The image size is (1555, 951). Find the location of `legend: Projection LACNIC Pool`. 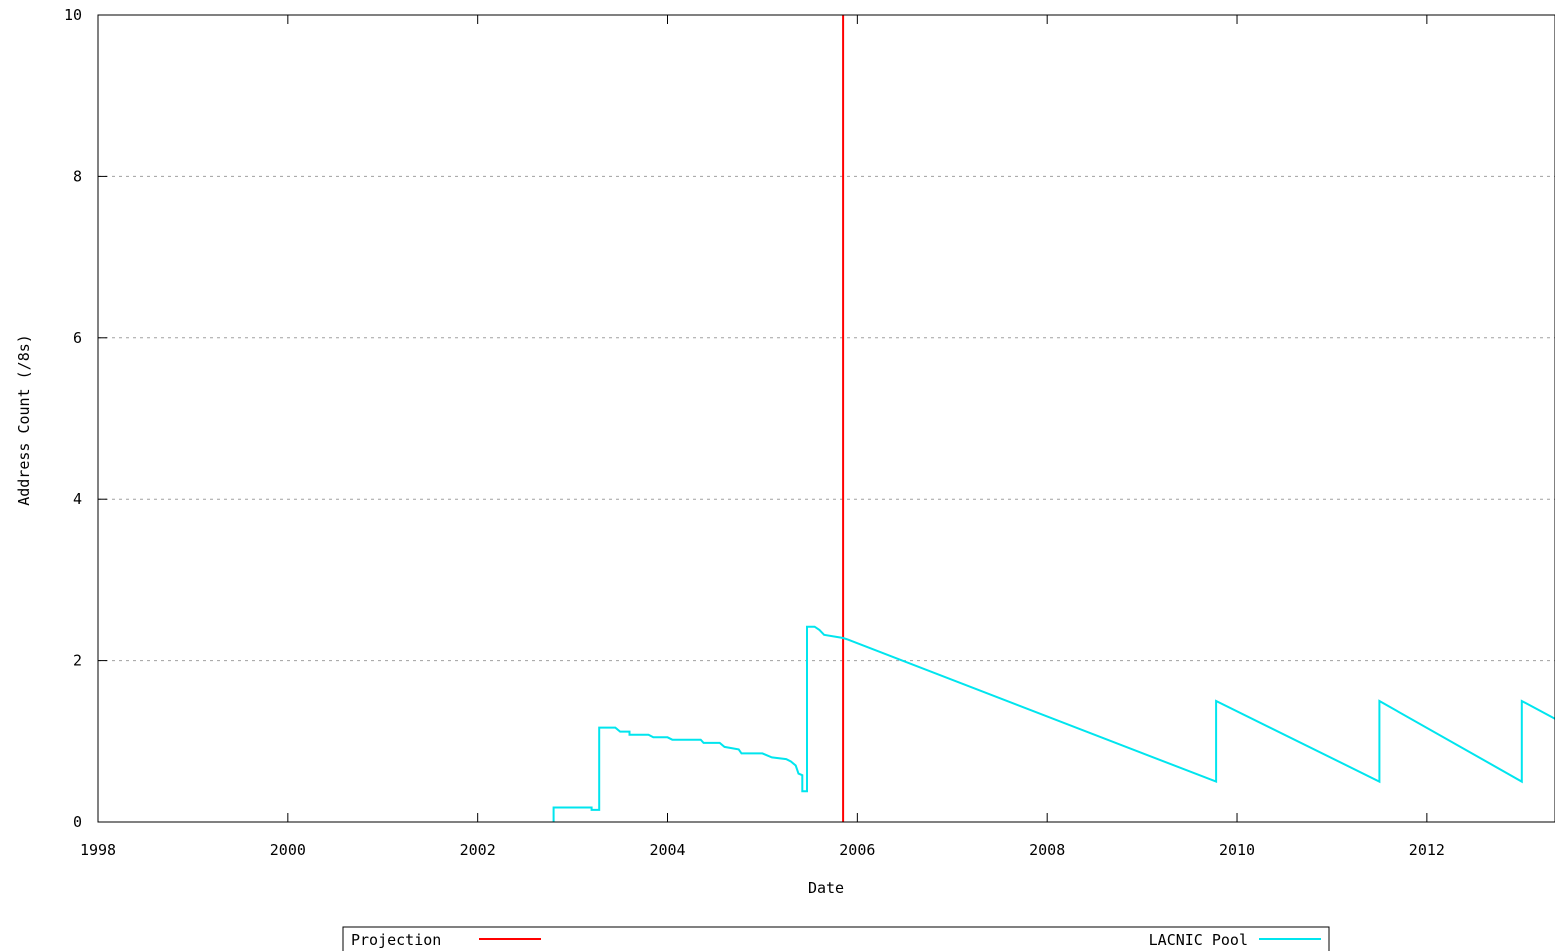

legend: Projection LACNIC Pool is located at coordinates (836, 938).